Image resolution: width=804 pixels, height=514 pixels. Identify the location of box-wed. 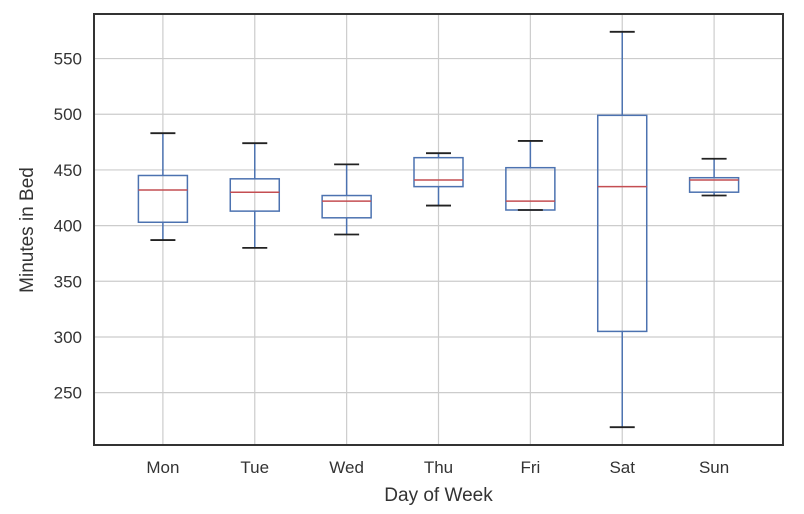
(346, 199).